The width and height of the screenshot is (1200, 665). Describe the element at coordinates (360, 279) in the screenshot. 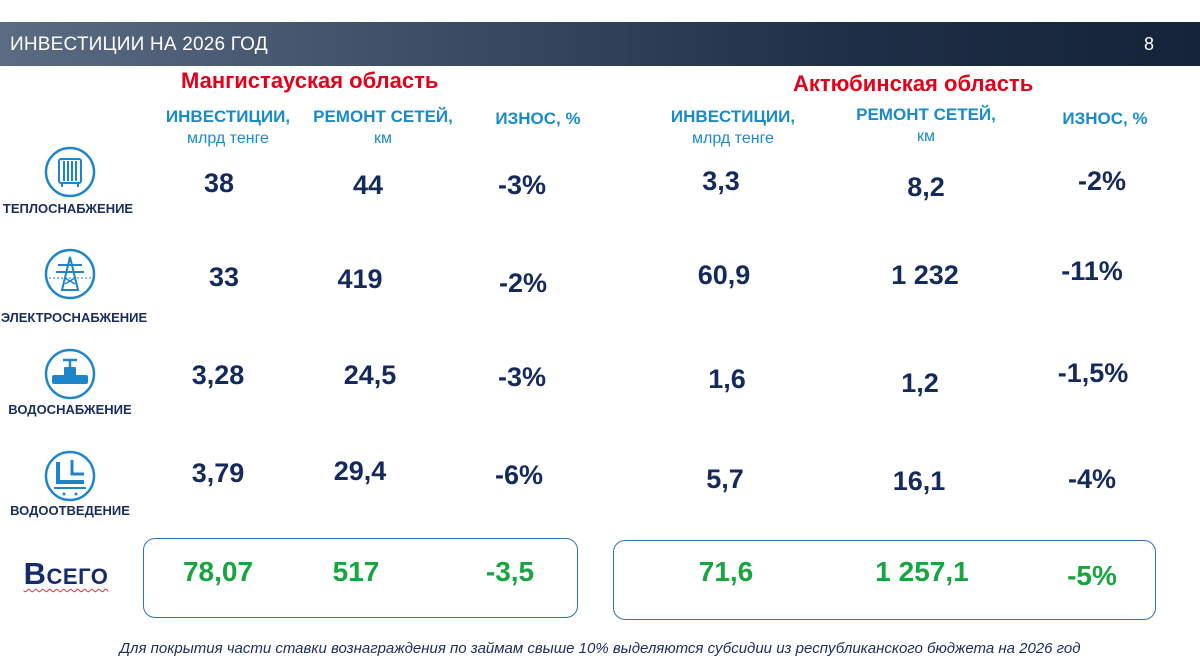

I see `value-mangistau-electricity-repair: 419` at that location.